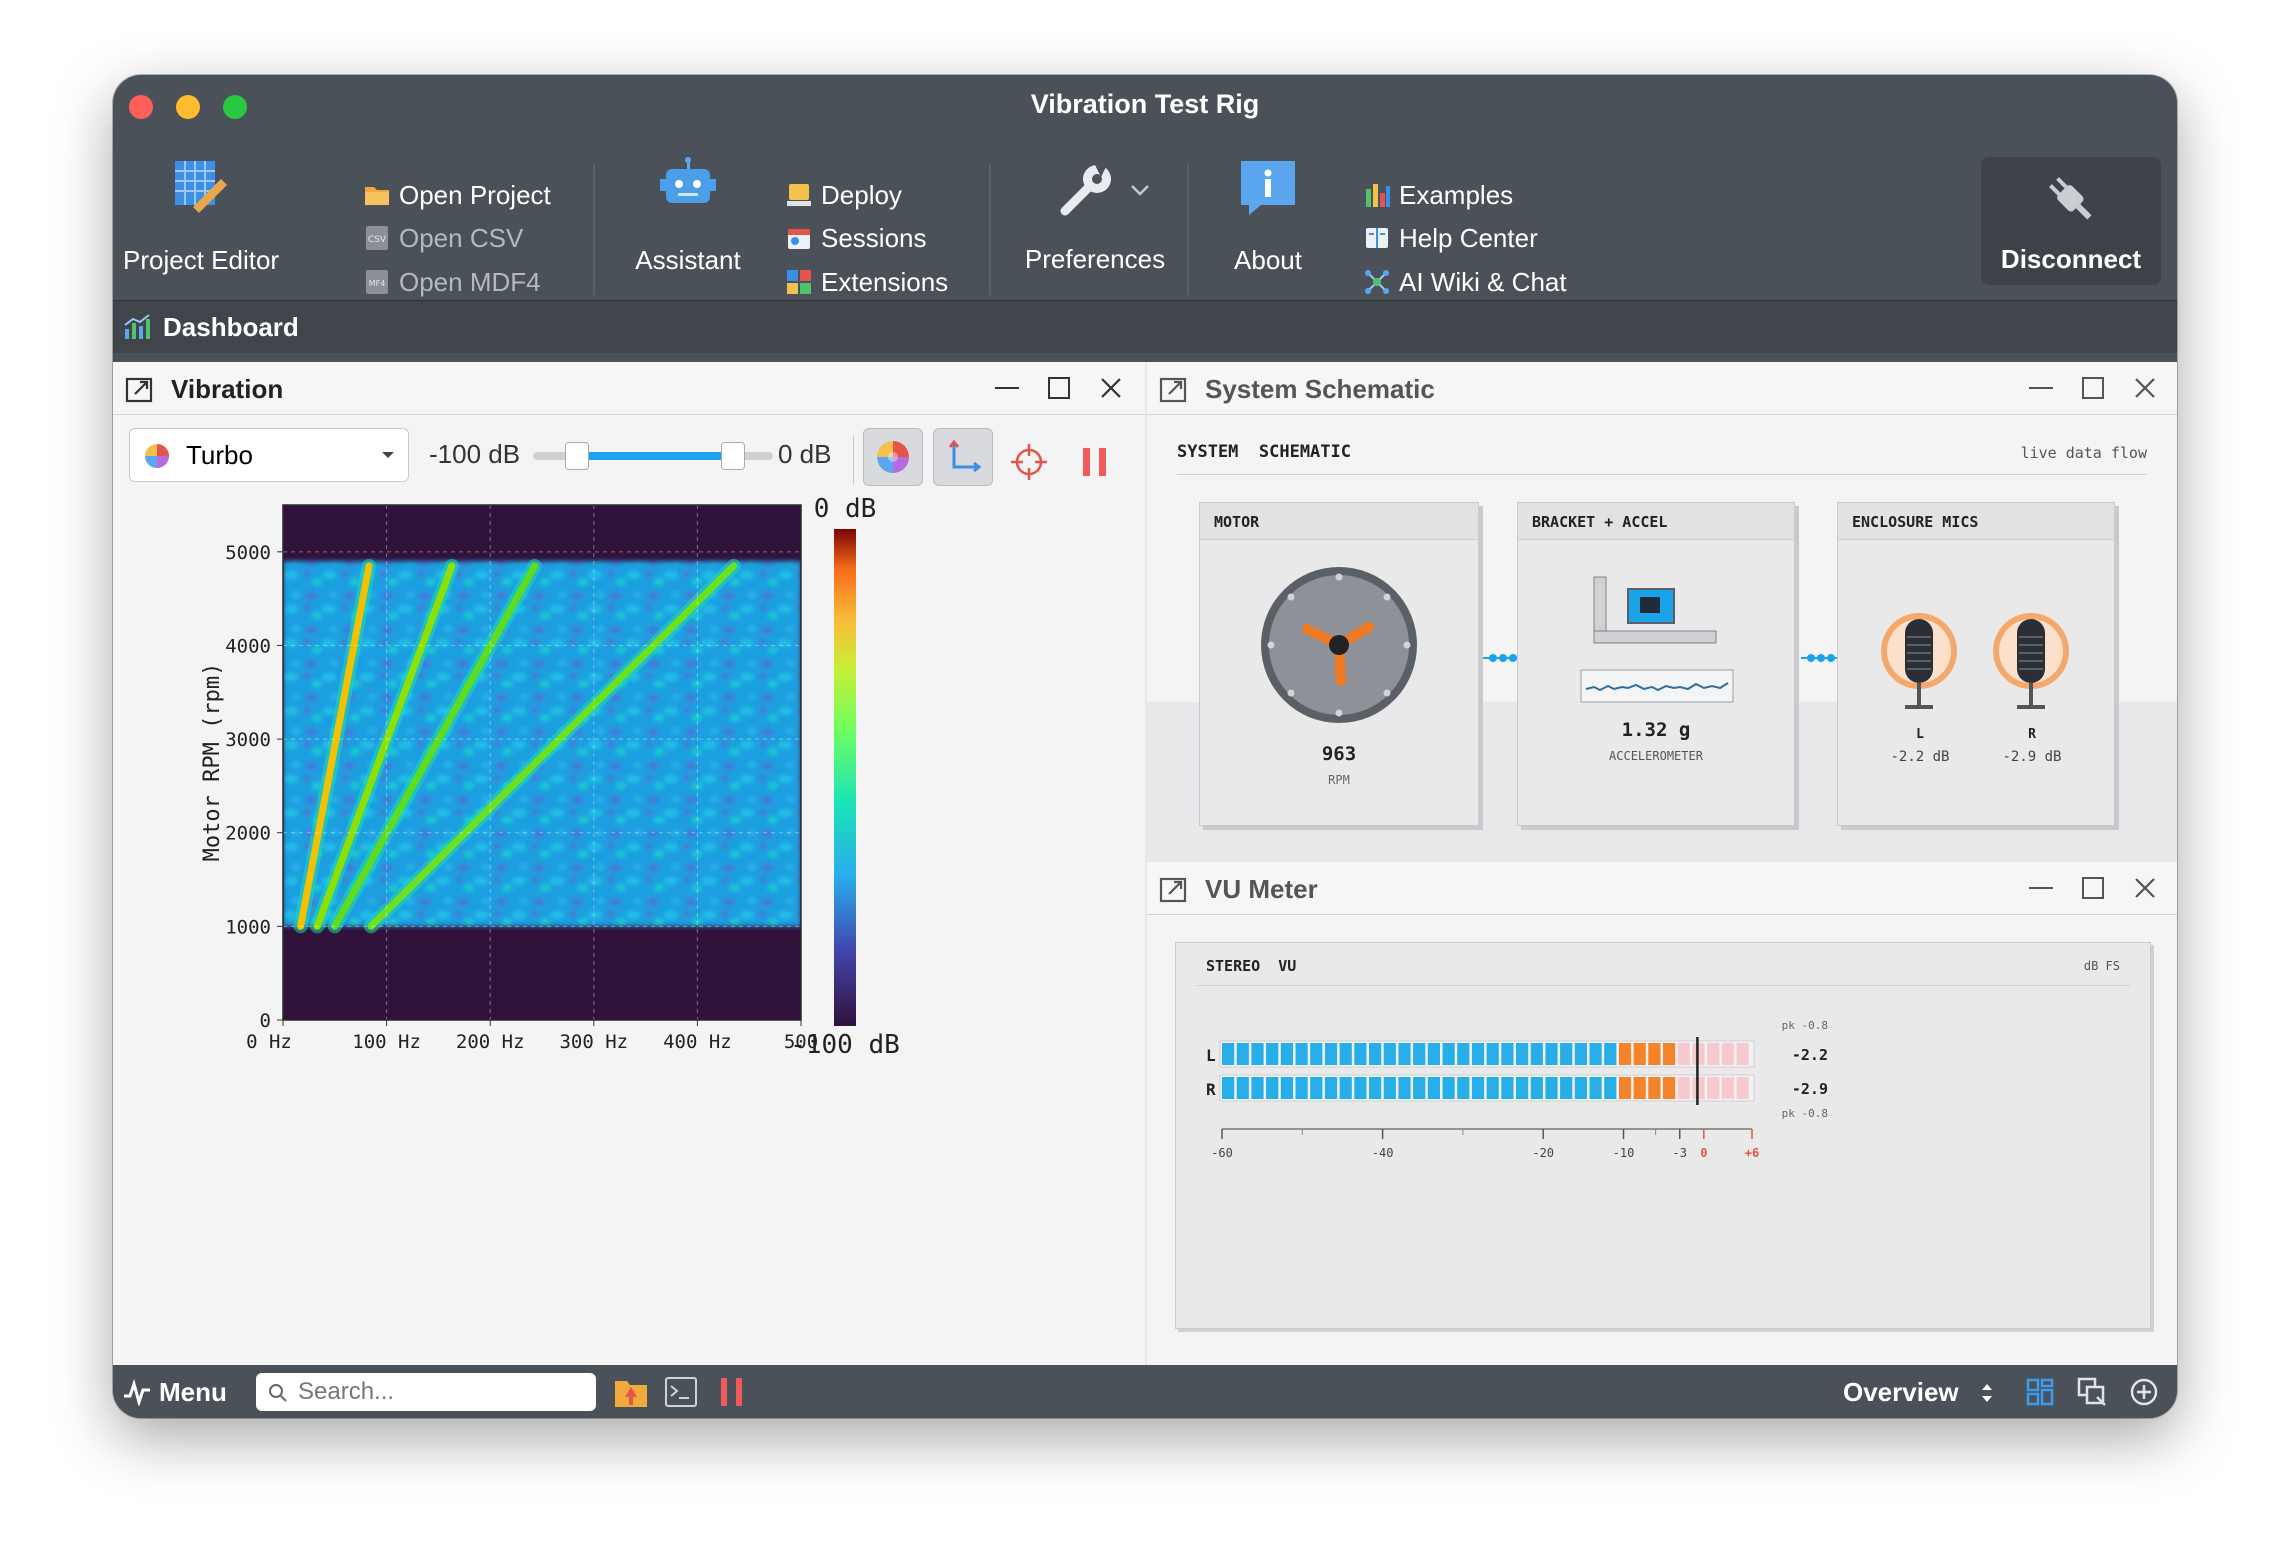 The image size is (2290, 1566). I want to click on axes-icon, so click(965, 456).